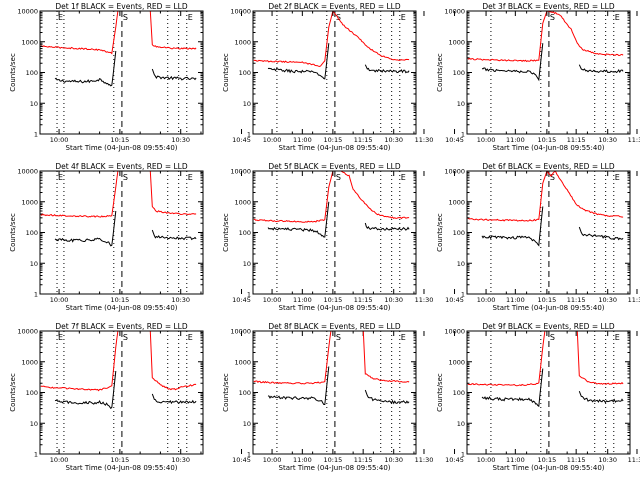  I want to click on panel-title: Det 7f BLACK = Events, RED = LLD, so click(121, 326).